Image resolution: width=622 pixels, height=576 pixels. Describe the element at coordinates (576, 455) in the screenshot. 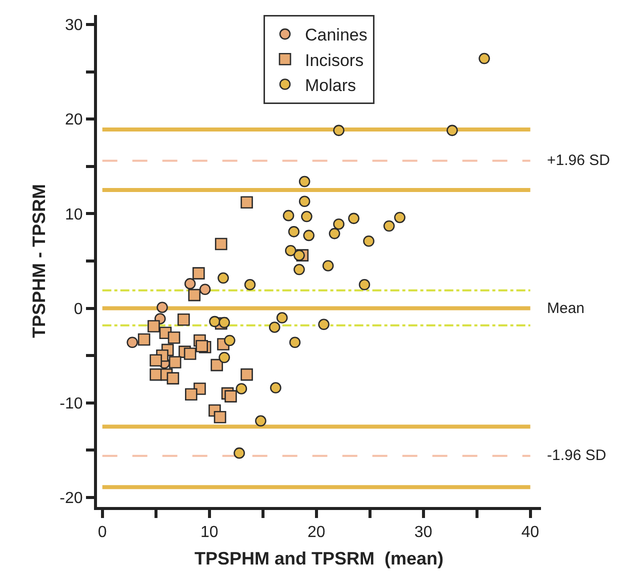

I see `ref-line-label: -1.96 SD` at that location.